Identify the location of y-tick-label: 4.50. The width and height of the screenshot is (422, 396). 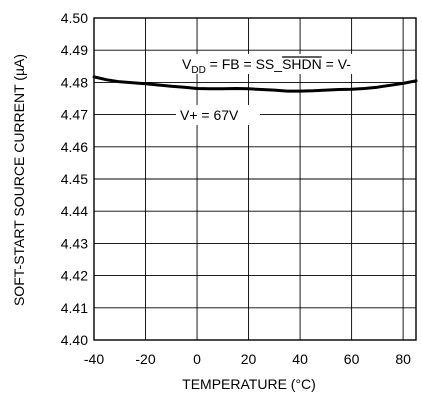
(74, 18).